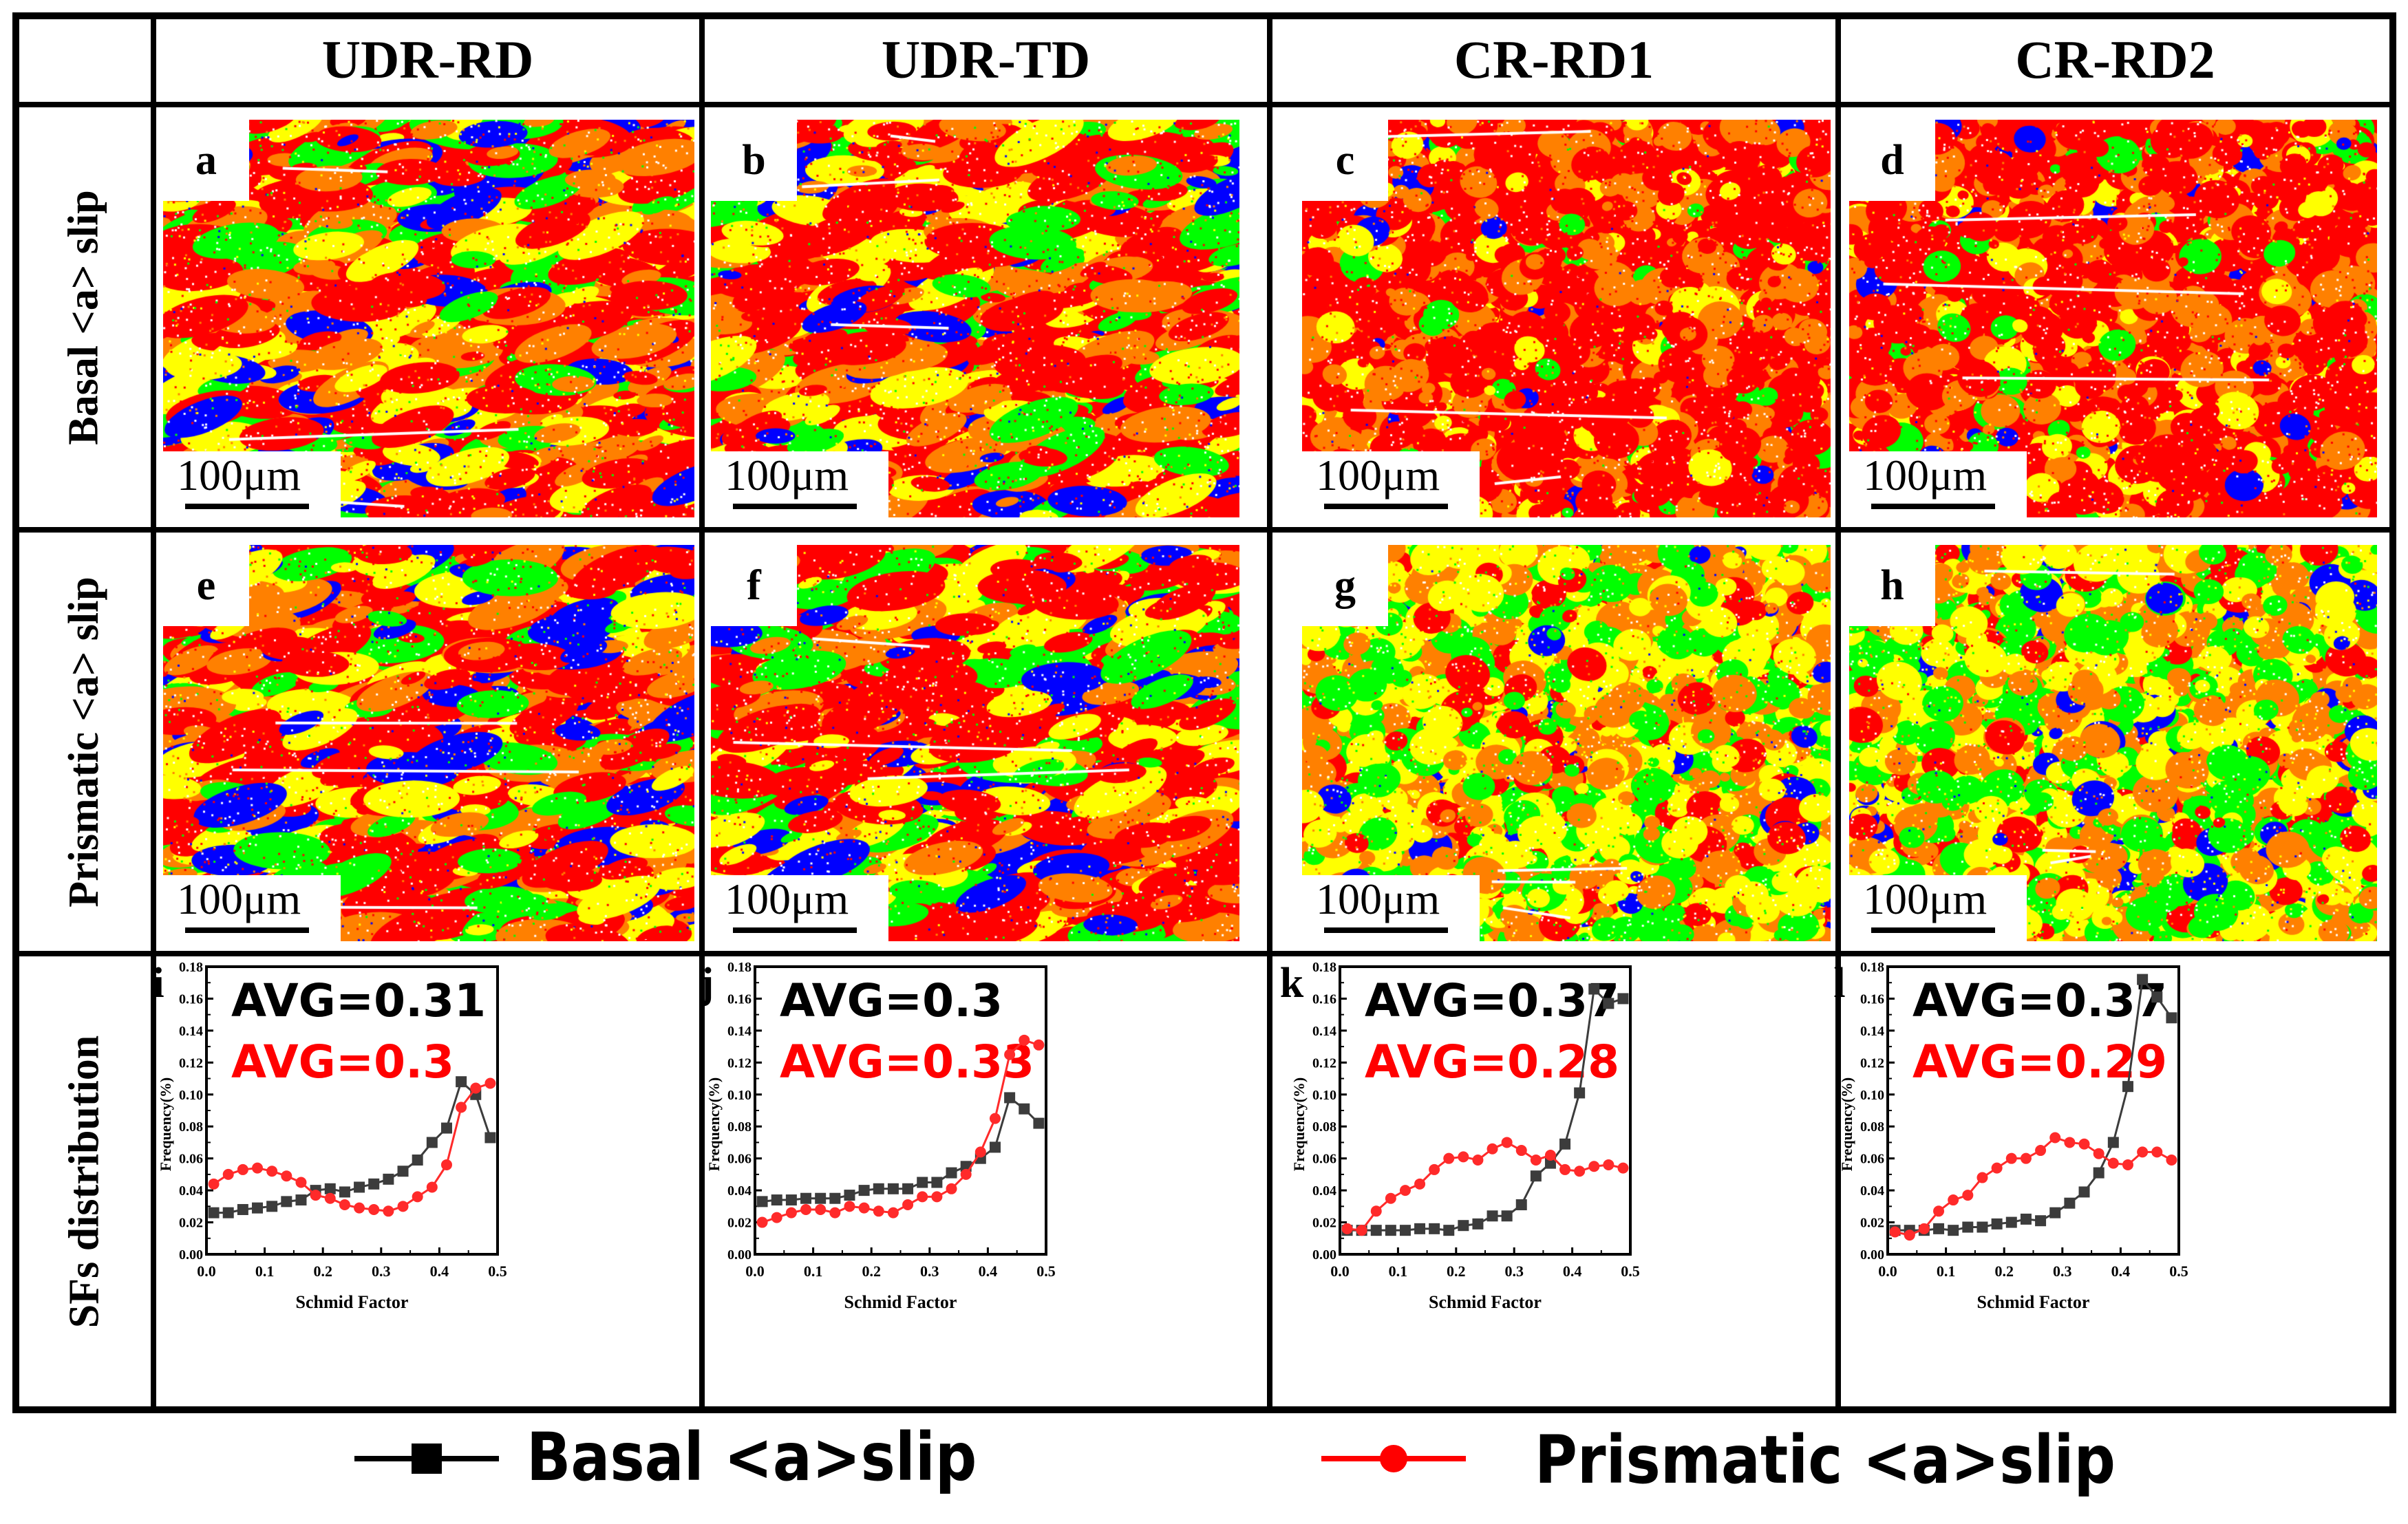 The image size is (2408, 1524). Describe the element at coordinates (1324, 1063) in the screenshot. I see `y-tick-label: 0.12` at that location.